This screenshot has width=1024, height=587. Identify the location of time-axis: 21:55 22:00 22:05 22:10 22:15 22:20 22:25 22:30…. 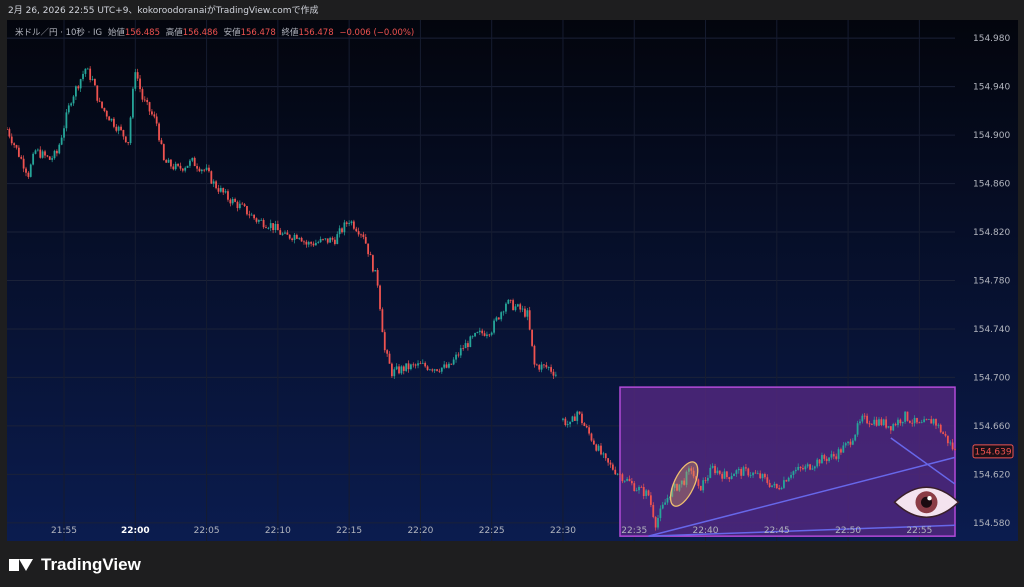
(491, 531).